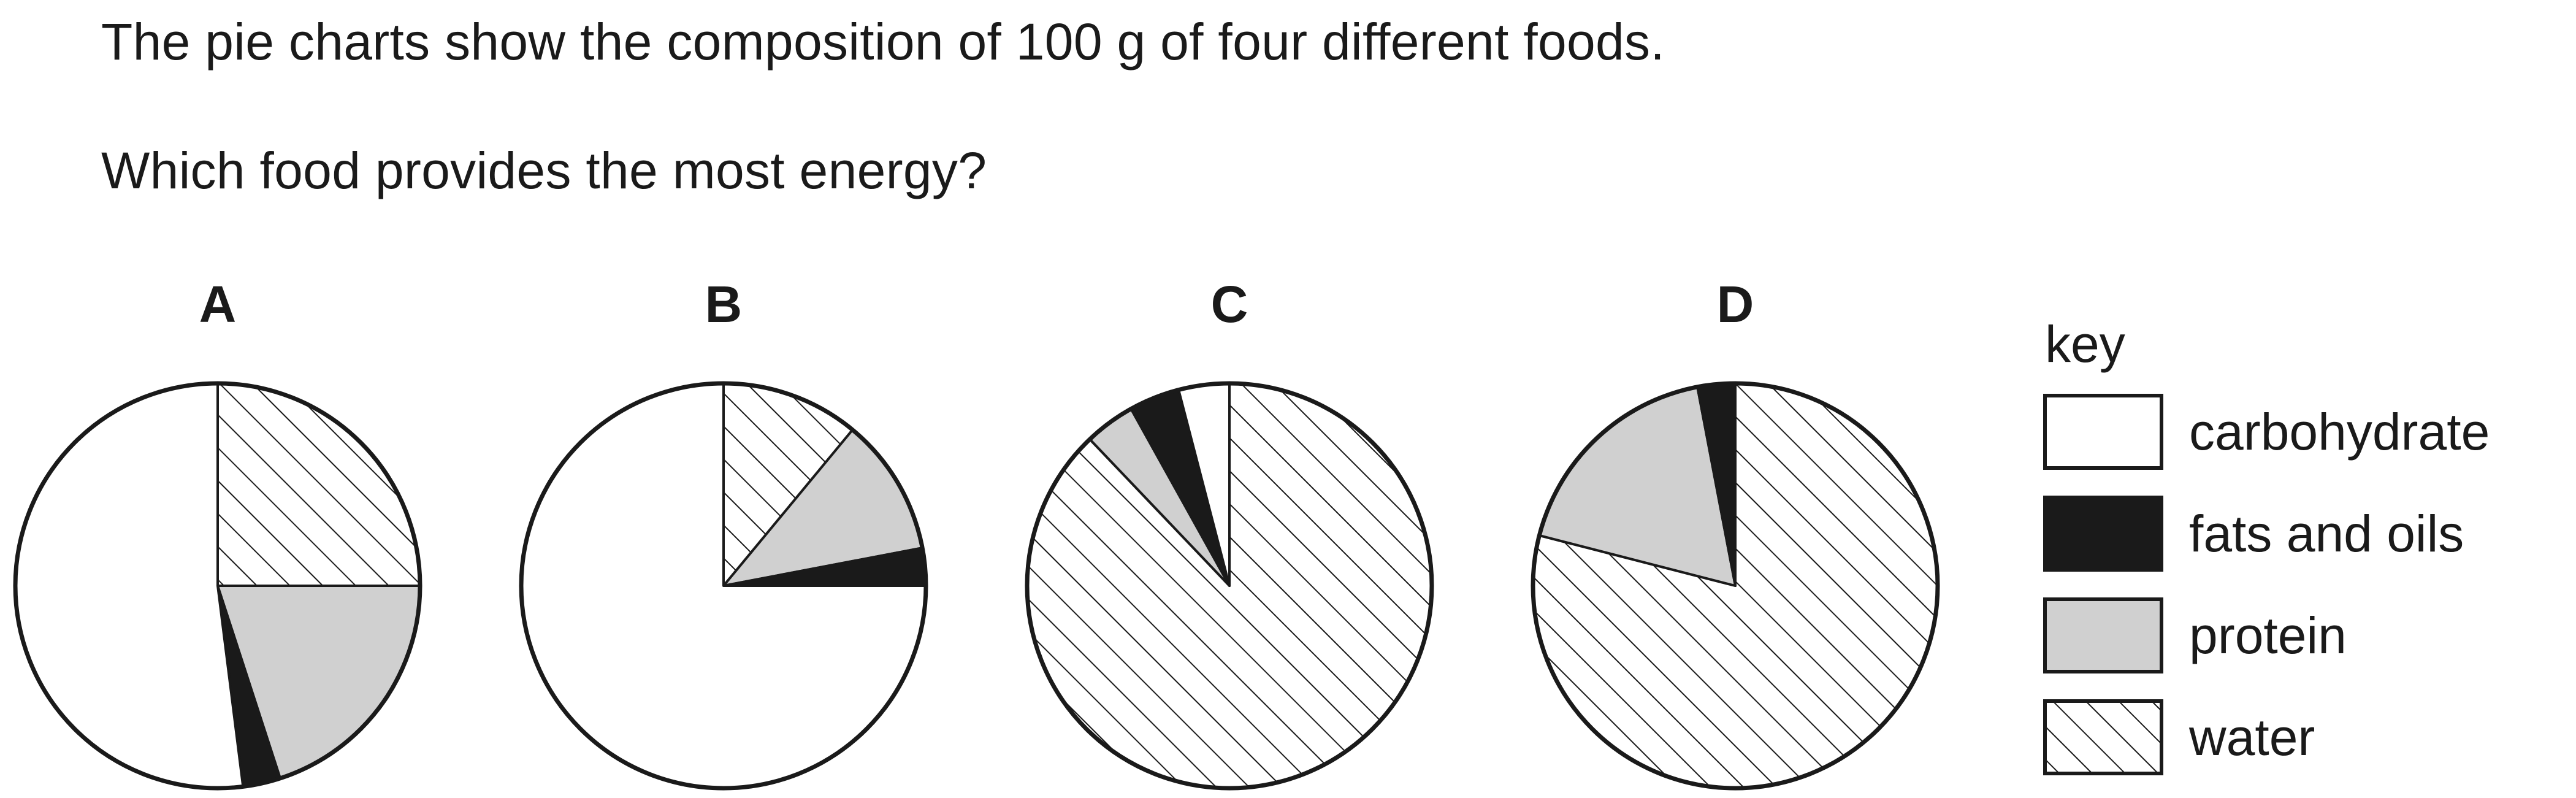 The height and width of the screenshot is (798, 2576). I want to click on legend-label-protein: protein, so click(2268, 635).